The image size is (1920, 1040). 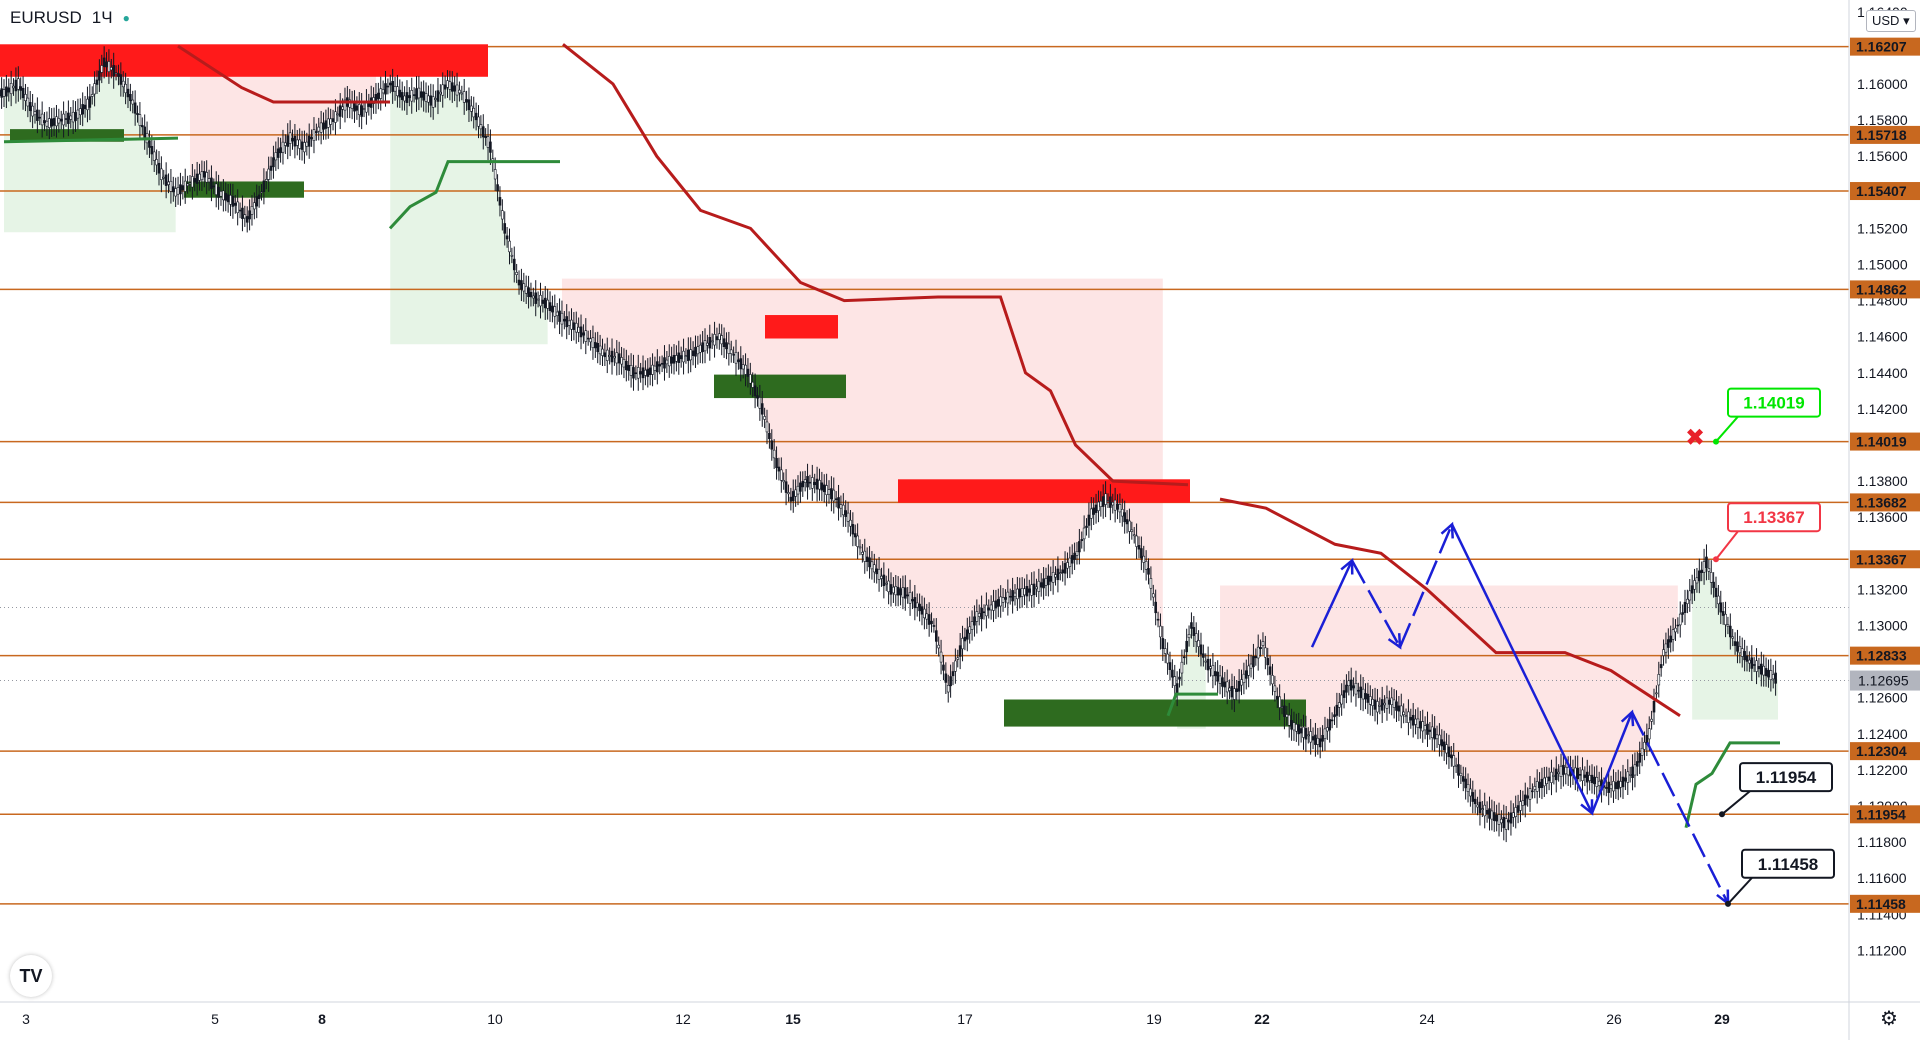 I want to click on current-price-label: 1.12695, so click(x=1883, y=681).